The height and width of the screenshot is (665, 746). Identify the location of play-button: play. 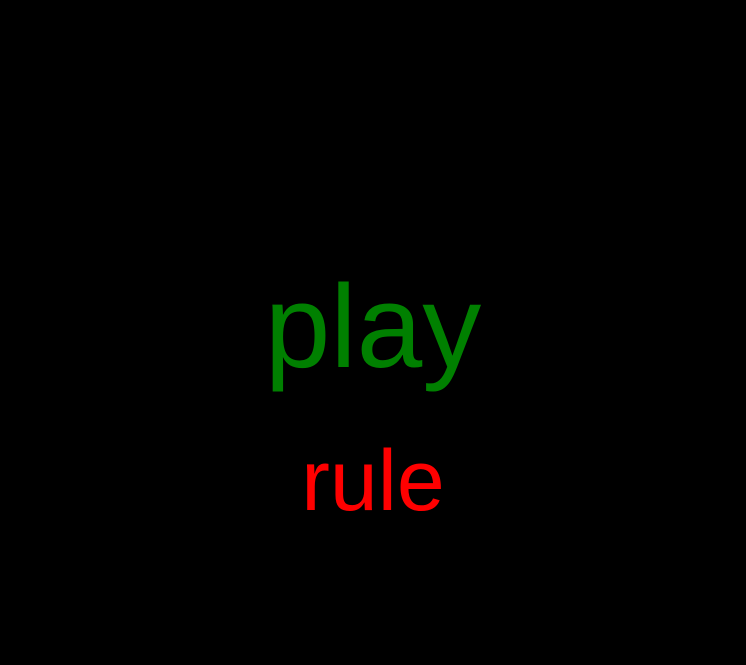
(373, 327).